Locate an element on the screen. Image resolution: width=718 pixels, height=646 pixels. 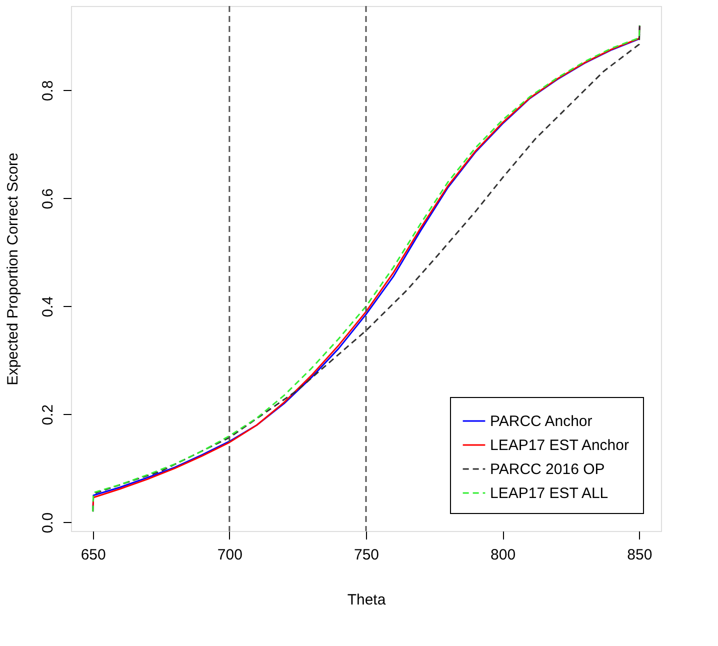
x-axis-title: Theta is located at coordinates (366, 600).